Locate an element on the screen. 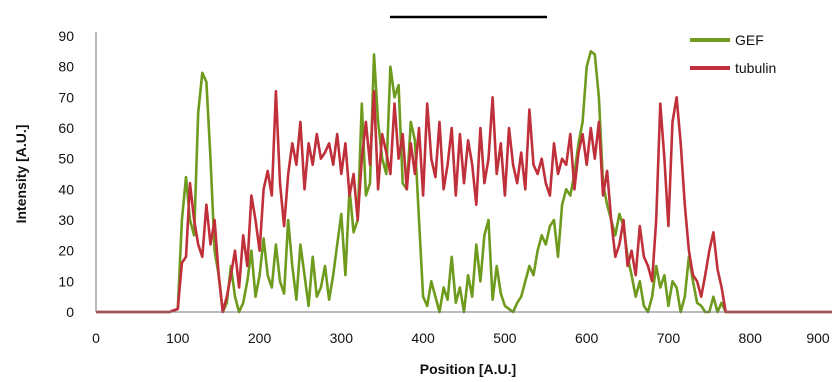 This screenshot has width=840, height=382. y-tick-label: 50 is located at coordinates (66, 159).